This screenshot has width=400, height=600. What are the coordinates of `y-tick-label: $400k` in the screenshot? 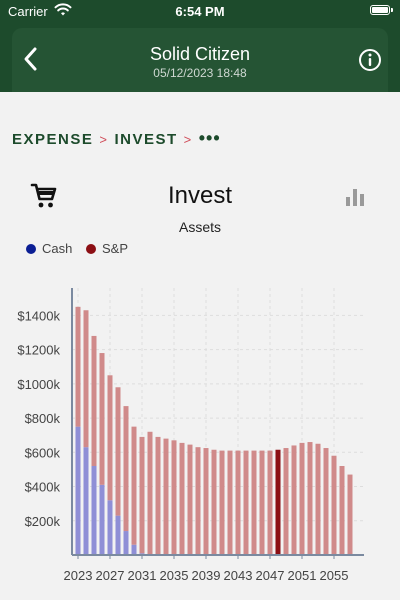 It's located at (43, 487).